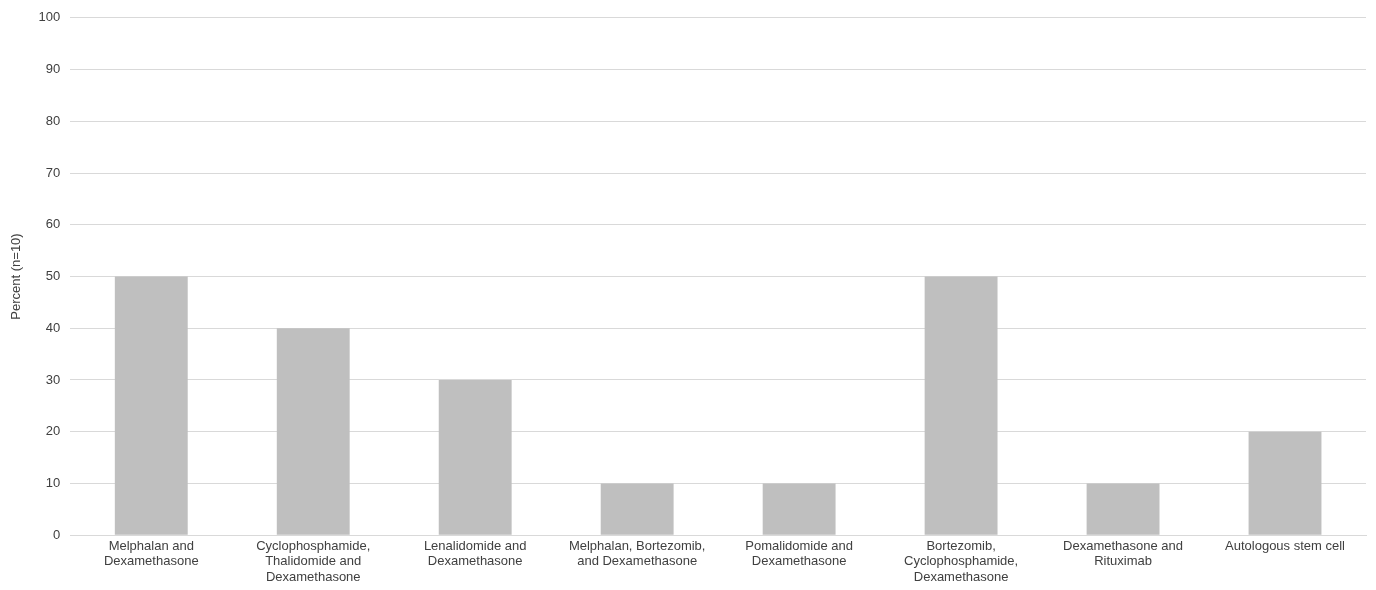 This screenshot has height=590, width=1376. Describe the element at coordinates (151, 553) in the screenshot. I see `x-tick-label: Melphalan and Dexamethasone` at that location.